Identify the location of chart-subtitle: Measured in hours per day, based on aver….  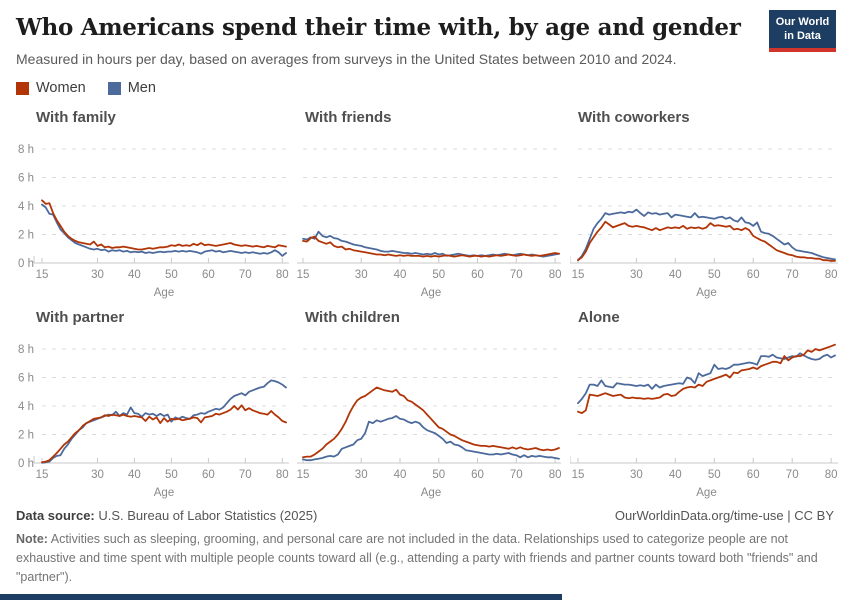
(346, 59).